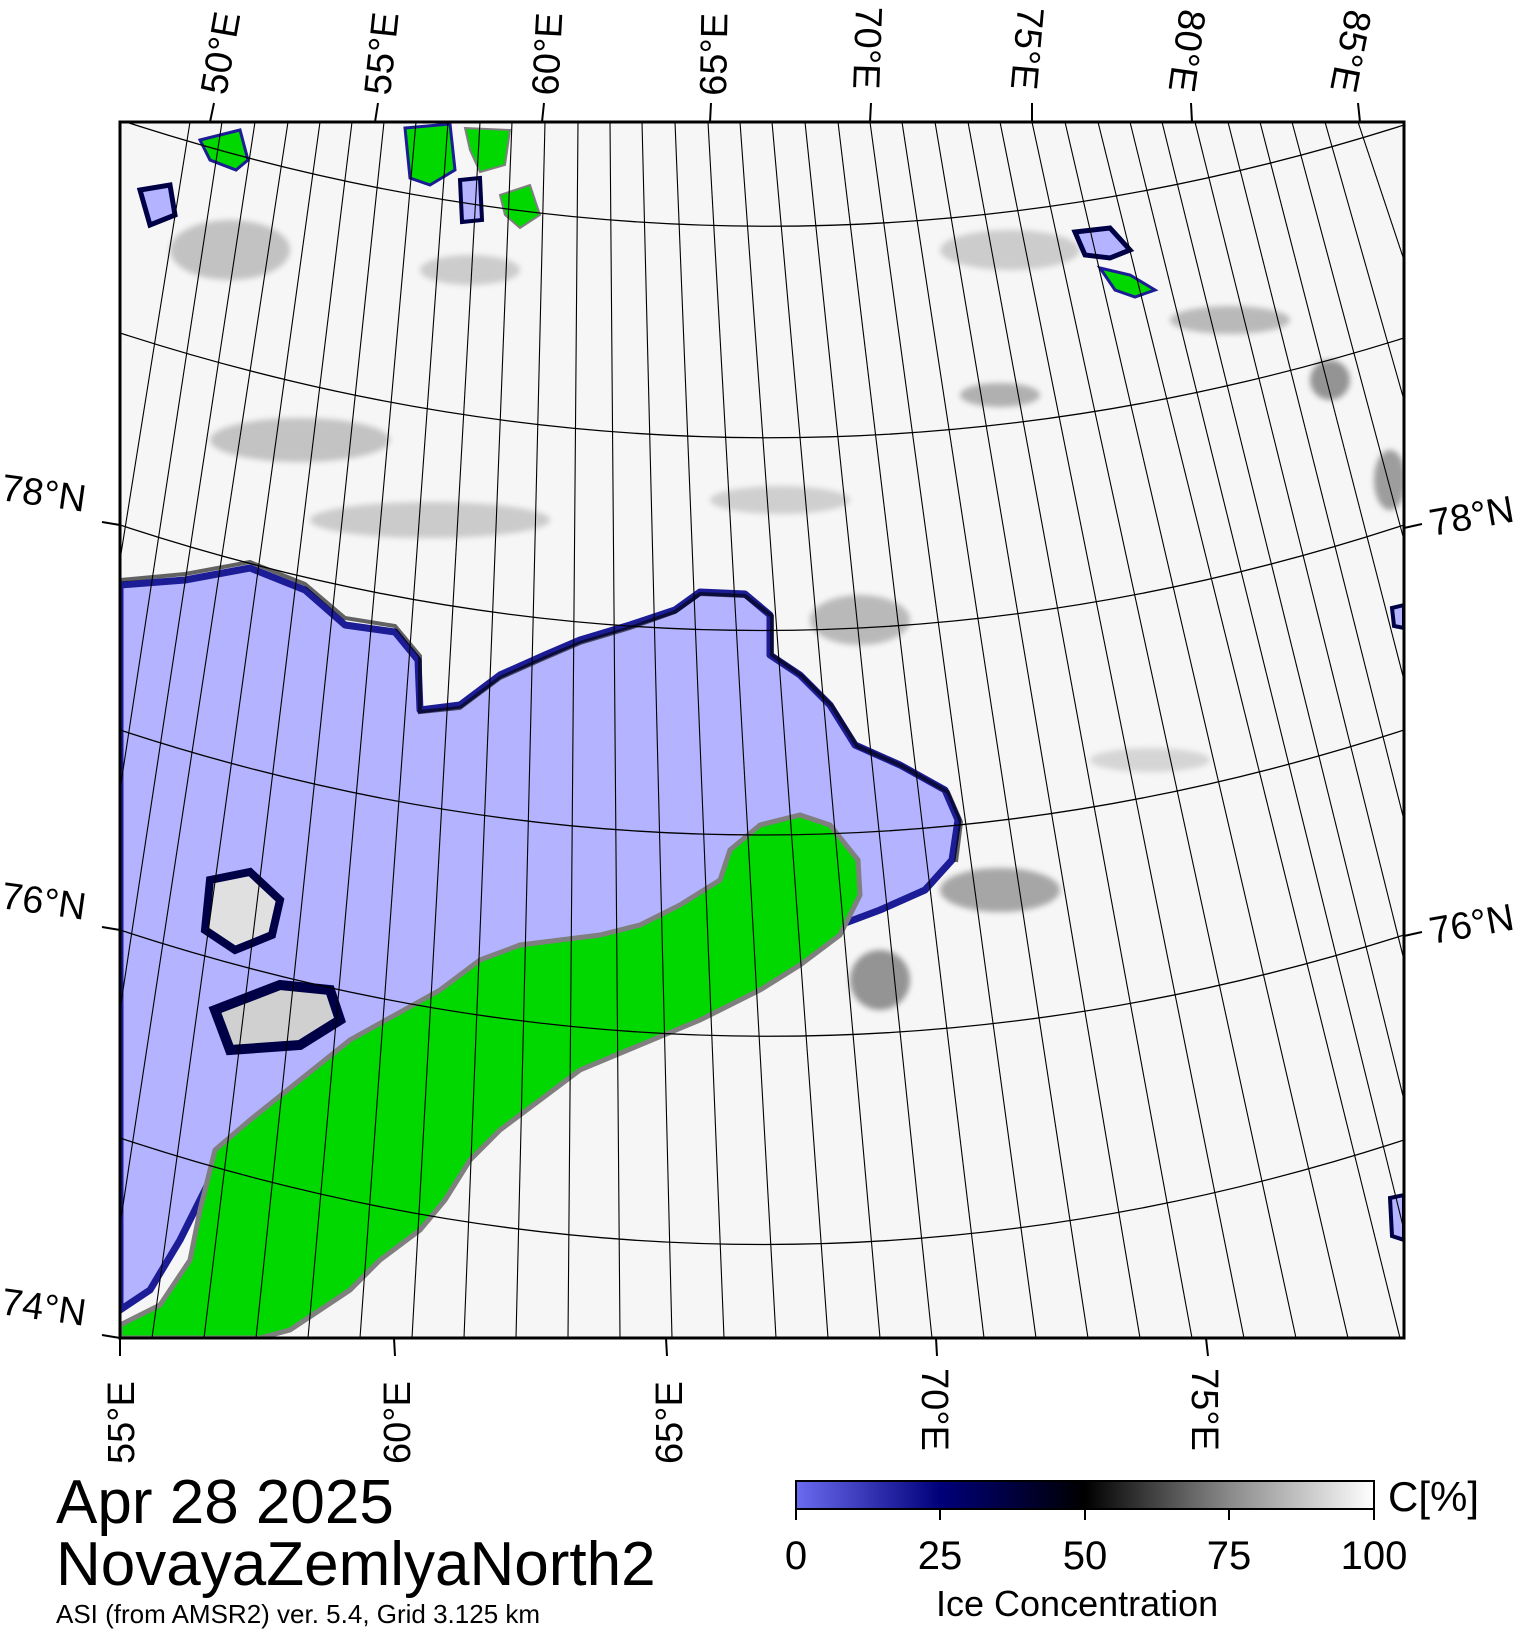  I want to click on bottom-lon-label: 70°E, so click(934, 1409).